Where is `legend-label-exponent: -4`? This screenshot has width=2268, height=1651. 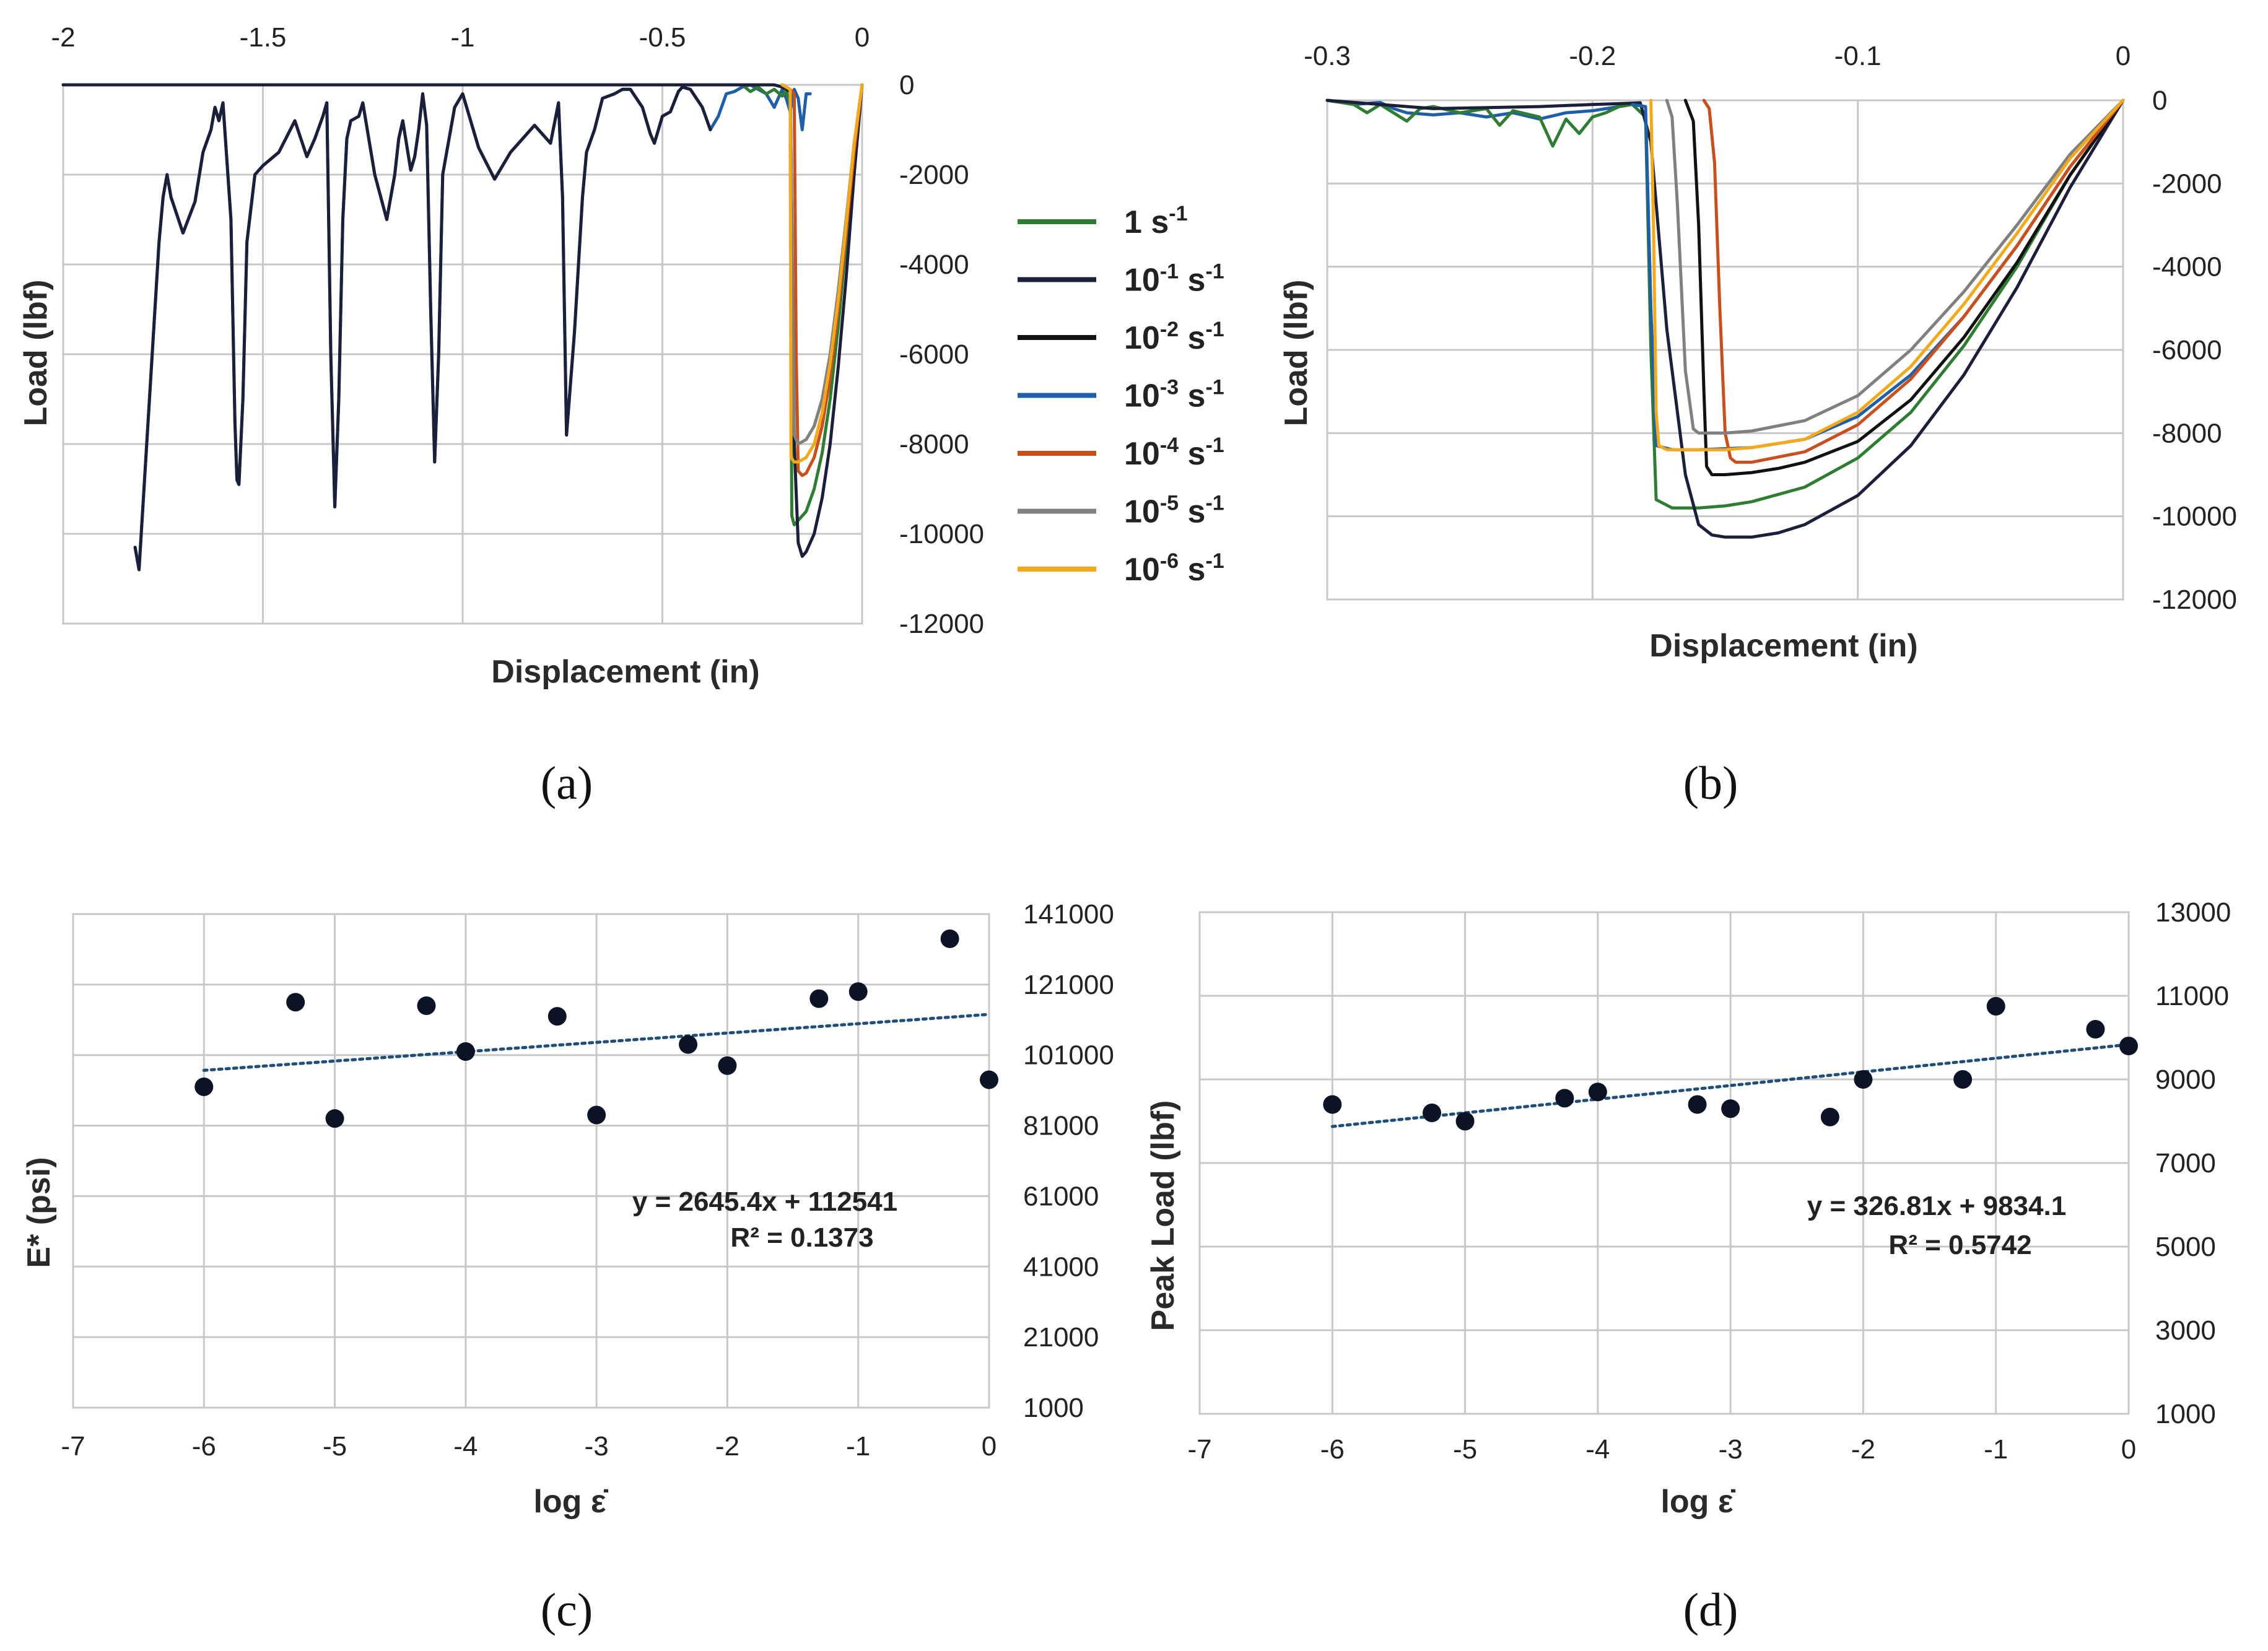
legend-label-exponent: -4 is located at coordinates (1169, 445).